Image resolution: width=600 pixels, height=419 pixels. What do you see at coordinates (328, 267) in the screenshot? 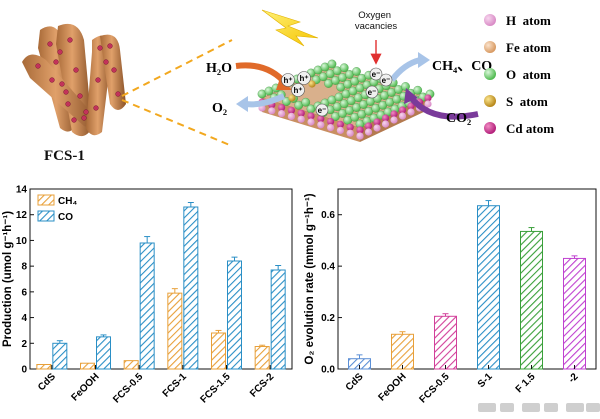
I see `y-tick-label: 0.4` at bounding box center [328, 267].